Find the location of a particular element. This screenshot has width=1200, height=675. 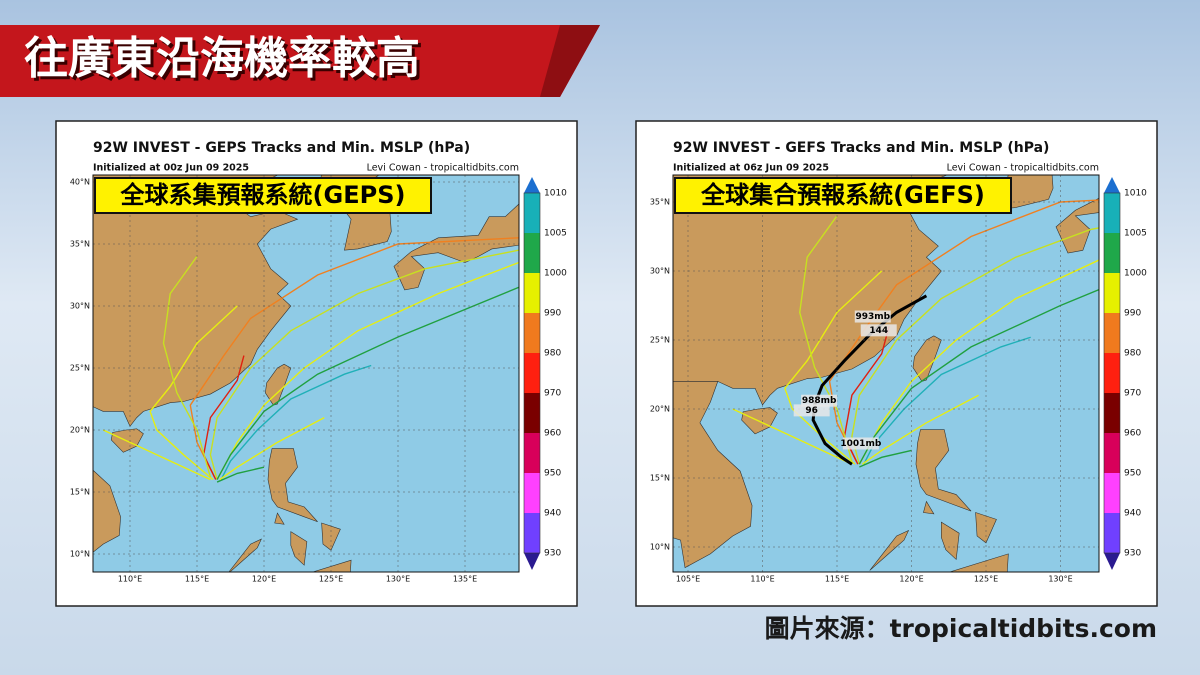

colorbar-label: 930 is located at coordinates (1132, 554).